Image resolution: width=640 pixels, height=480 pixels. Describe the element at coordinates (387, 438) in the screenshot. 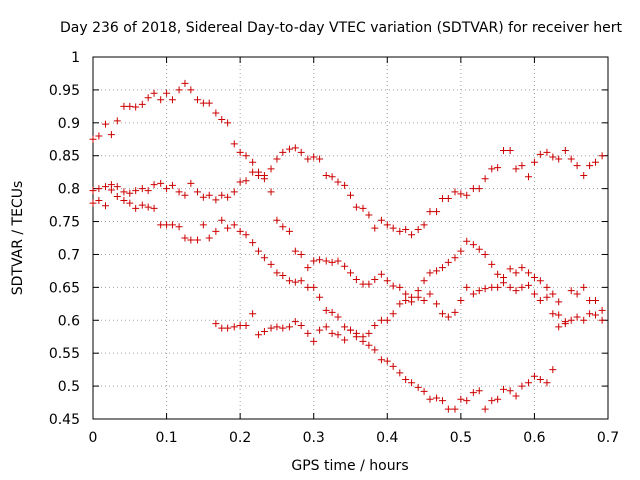

I see `x-tick-label: 0.4` at that location.